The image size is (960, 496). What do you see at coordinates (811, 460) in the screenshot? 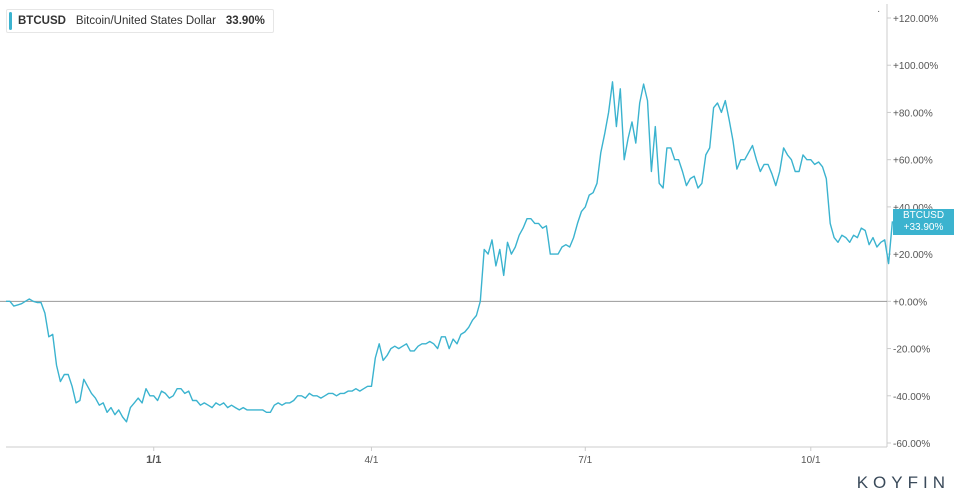
I see `x-tick-label: 10/1` at bounding box center [811, 460].